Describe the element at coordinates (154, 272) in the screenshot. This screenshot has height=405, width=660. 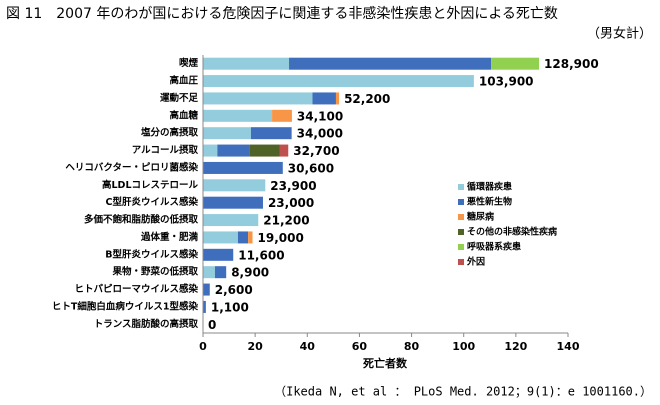
I see `y-tick-label: 果物・野菜の低摂取` at that location.